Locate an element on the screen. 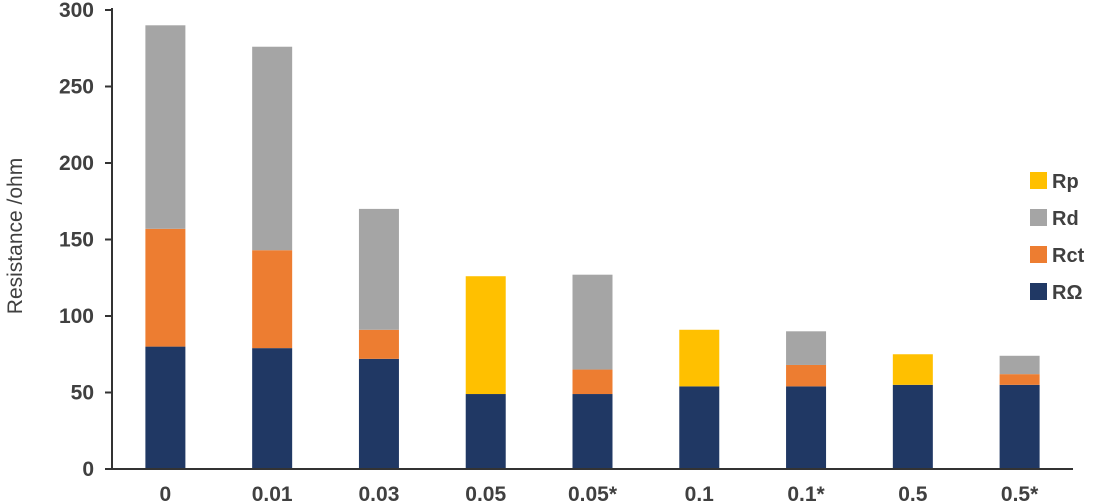 The image size is (1103, 504). legend-label: Rd is located at coordinates (1065, 219).